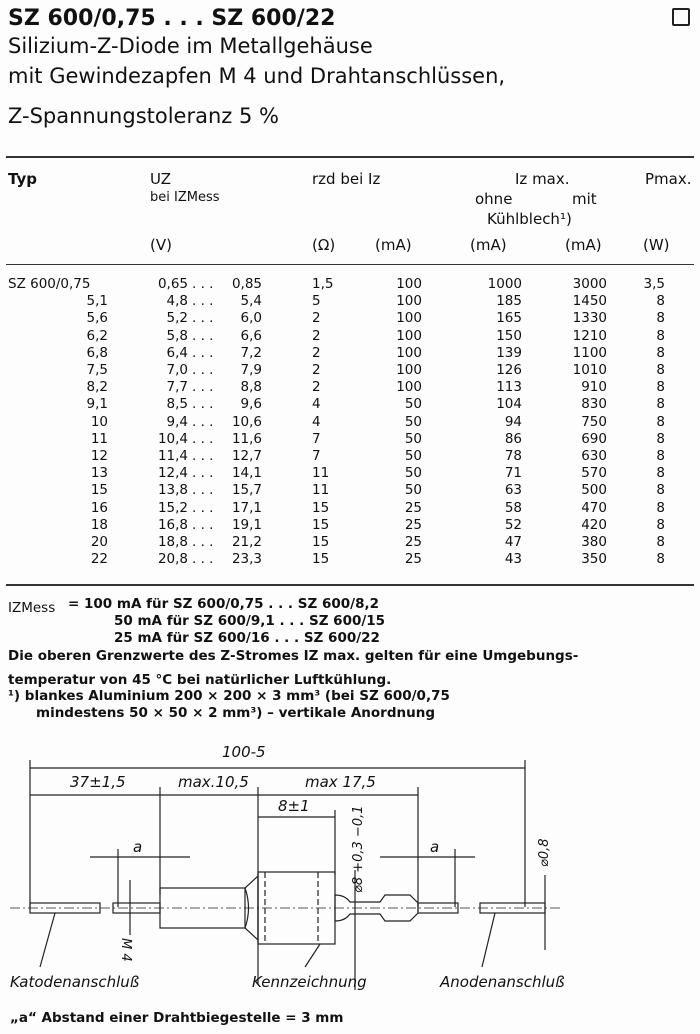 Image resolution: width=700 pixels, height=1034 pixels. I want to click on cell-uz-max: 6,0, so click(251, 318).